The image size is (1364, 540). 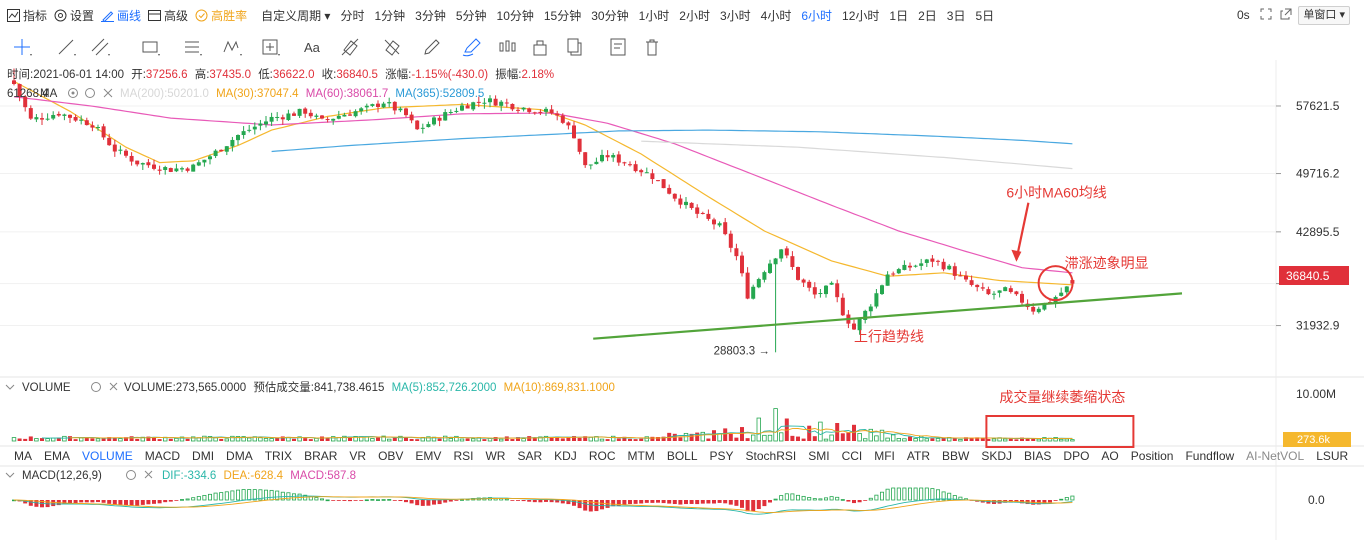 I want to click on indicator-tab-sar: SAR, so click(x=530, y=456).